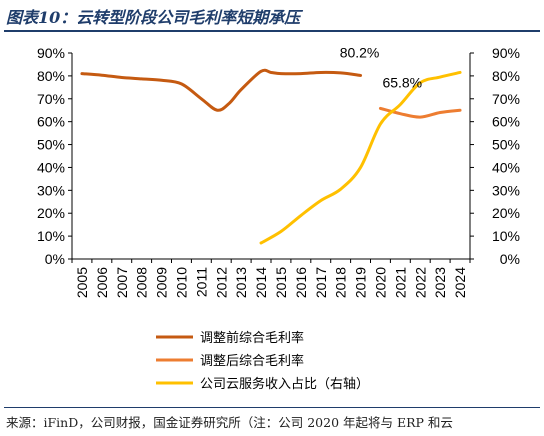  Describe the element at coordinates (51, 145) in the screenshot. I see `left-tick-label: 50%` at that location.